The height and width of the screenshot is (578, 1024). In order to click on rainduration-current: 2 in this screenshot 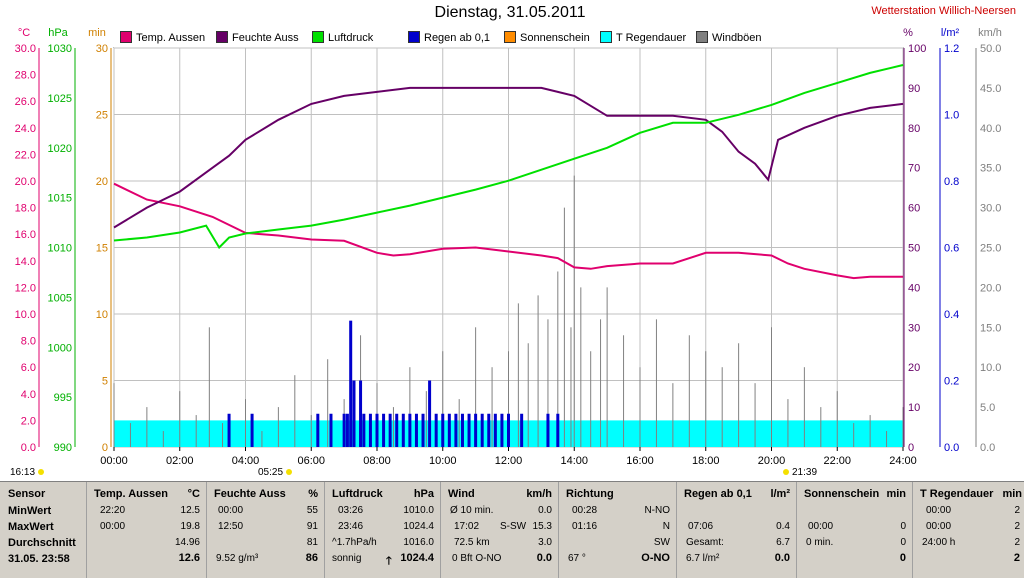, I will do `click(1016, 558)`.